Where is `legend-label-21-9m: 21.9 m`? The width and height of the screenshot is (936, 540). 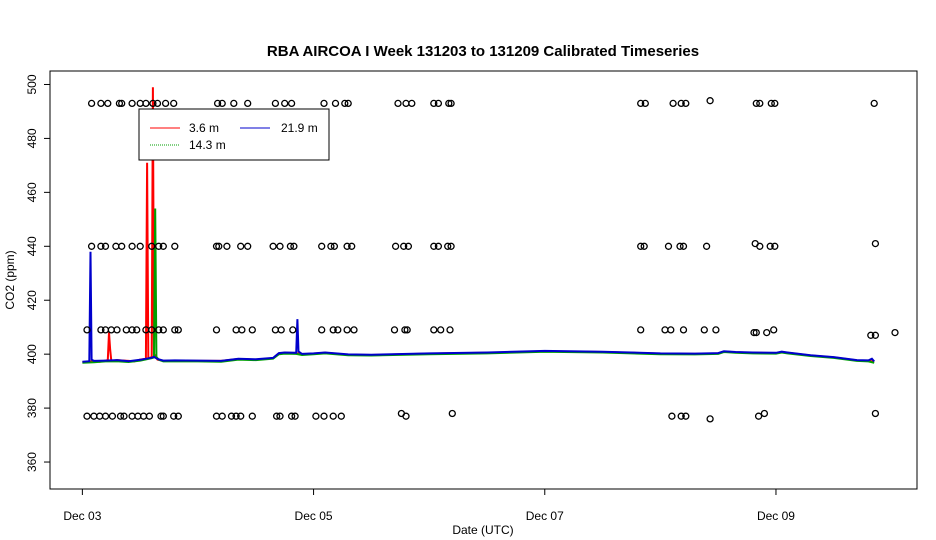
legend-label-21-9m: 21.9 m is located at coordinates (299, 128).